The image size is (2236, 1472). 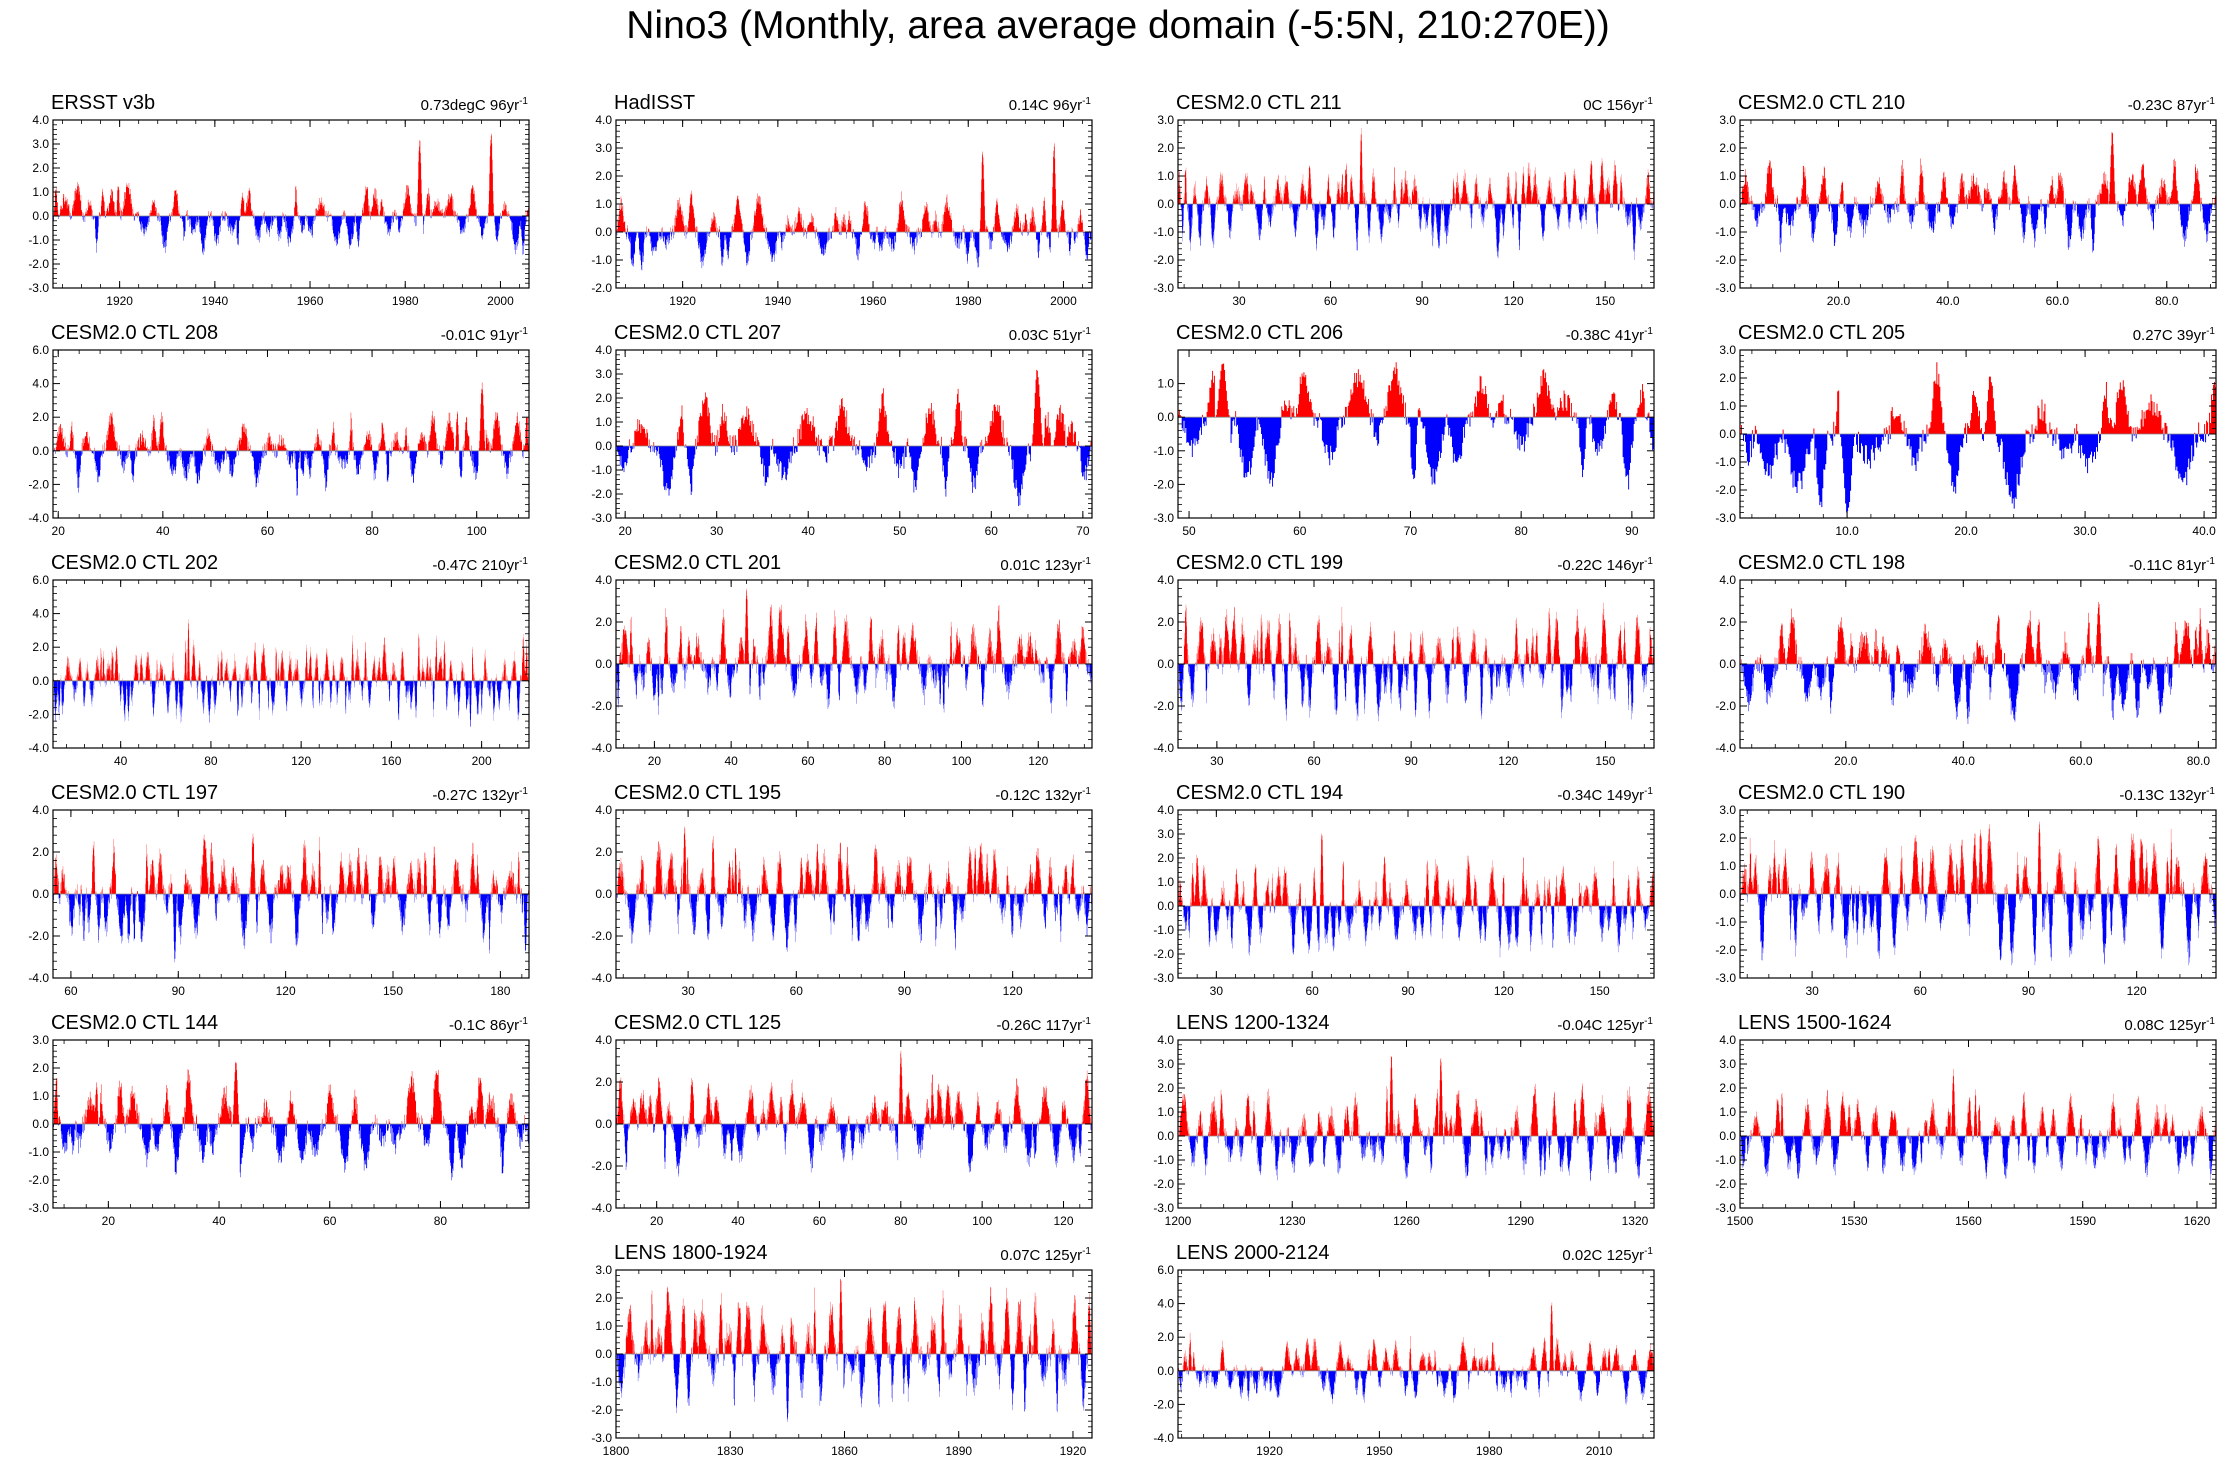 I want to click on panel-title: CESM2.0 CTL 208, so click(x=135, y=333).